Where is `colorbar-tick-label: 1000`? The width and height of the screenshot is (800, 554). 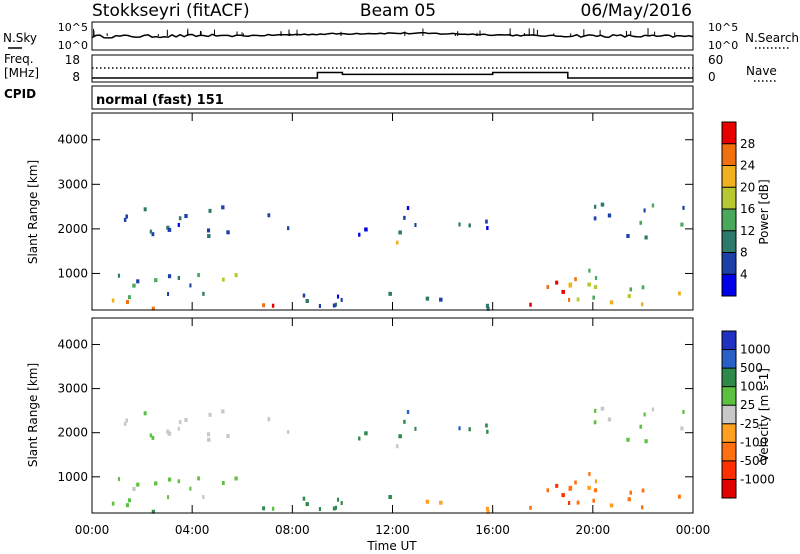 colorbar-tick-label: 1000 is located at coordinates (755, 350).